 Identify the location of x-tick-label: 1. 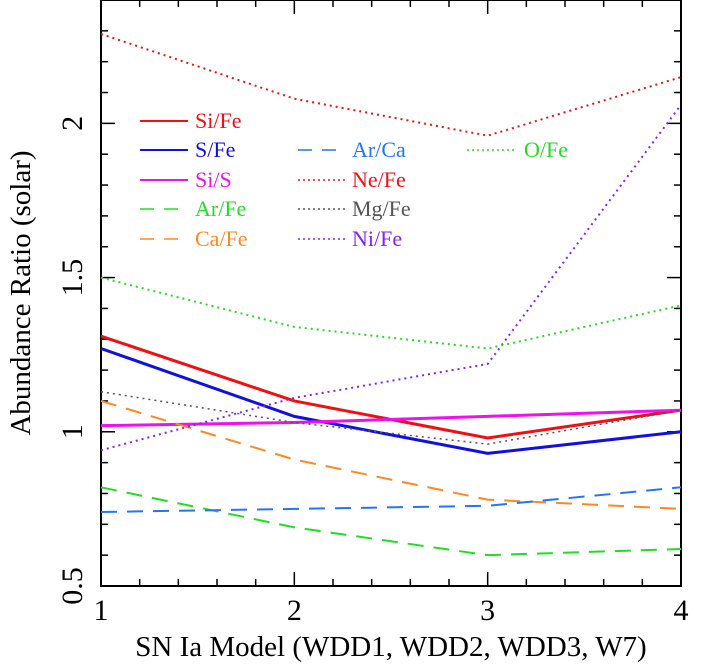
(101, 610).